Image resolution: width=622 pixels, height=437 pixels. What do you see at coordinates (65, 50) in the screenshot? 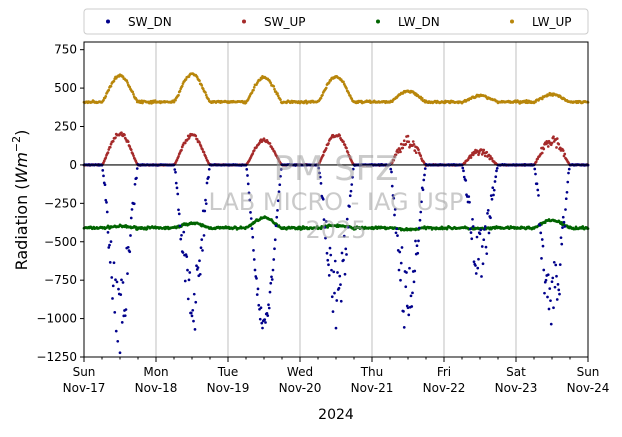
I see `y-tick-label: 750` at bounding box center [65, 50].